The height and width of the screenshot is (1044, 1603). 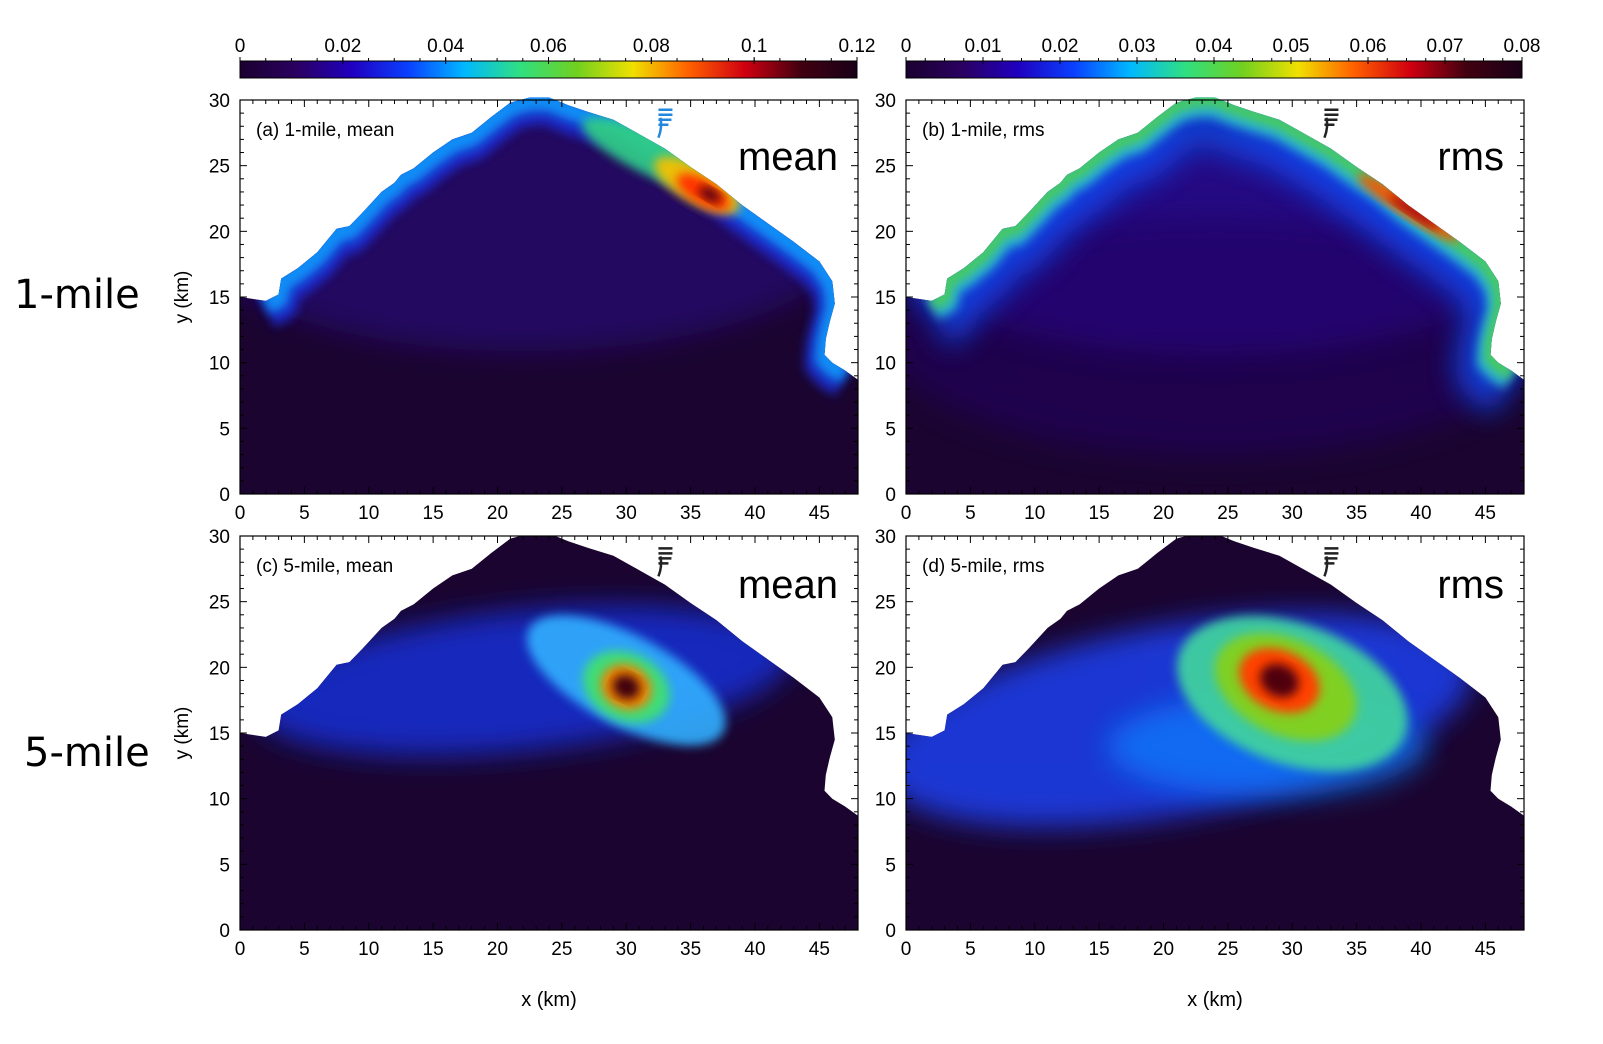 What do you see at coordinates (342, 46) in the screenshot?
I see `colorbar-tick-label: 0.02` at bounding box center [342, 46].